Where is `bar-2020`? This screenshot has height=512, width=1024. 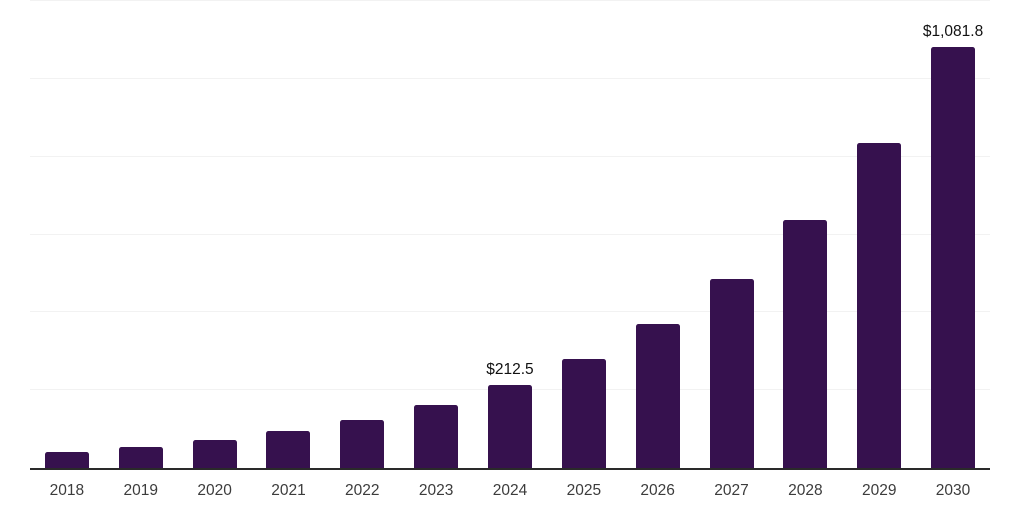
bar-2020 is located at coordinates (214, 454).